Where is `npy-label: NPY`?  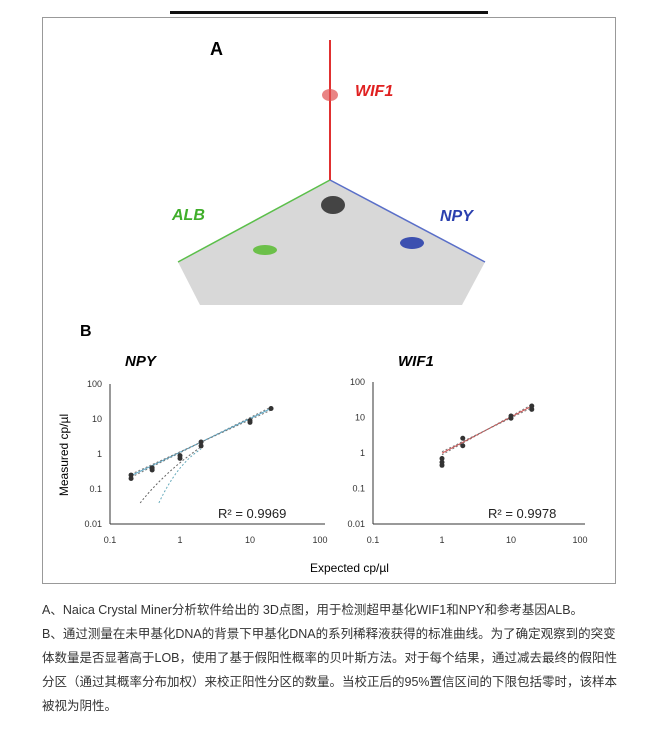
npy-label: NPY is located at coordinates (457, 216).